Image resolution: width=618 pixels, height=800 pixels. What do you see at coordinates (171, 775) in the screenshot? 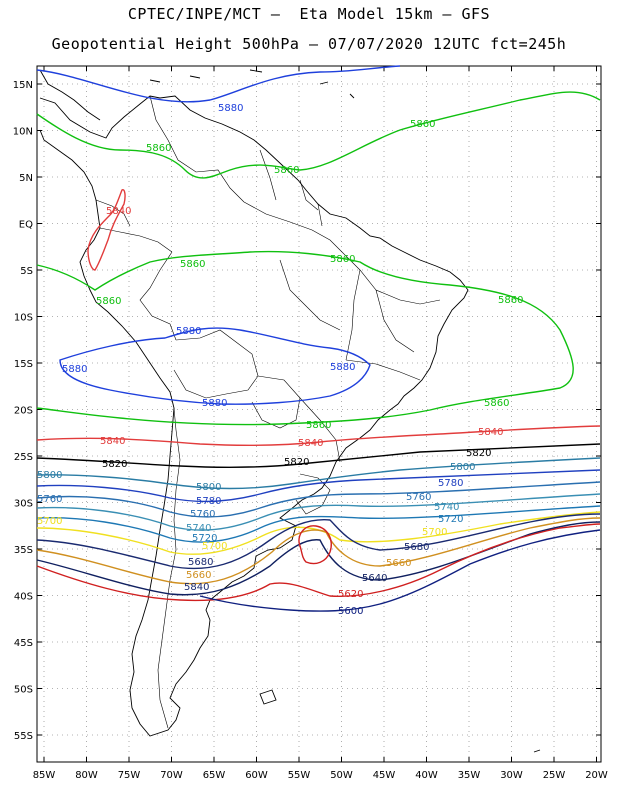
I see `lon-label: 70W` at bounding box center [171, 775].